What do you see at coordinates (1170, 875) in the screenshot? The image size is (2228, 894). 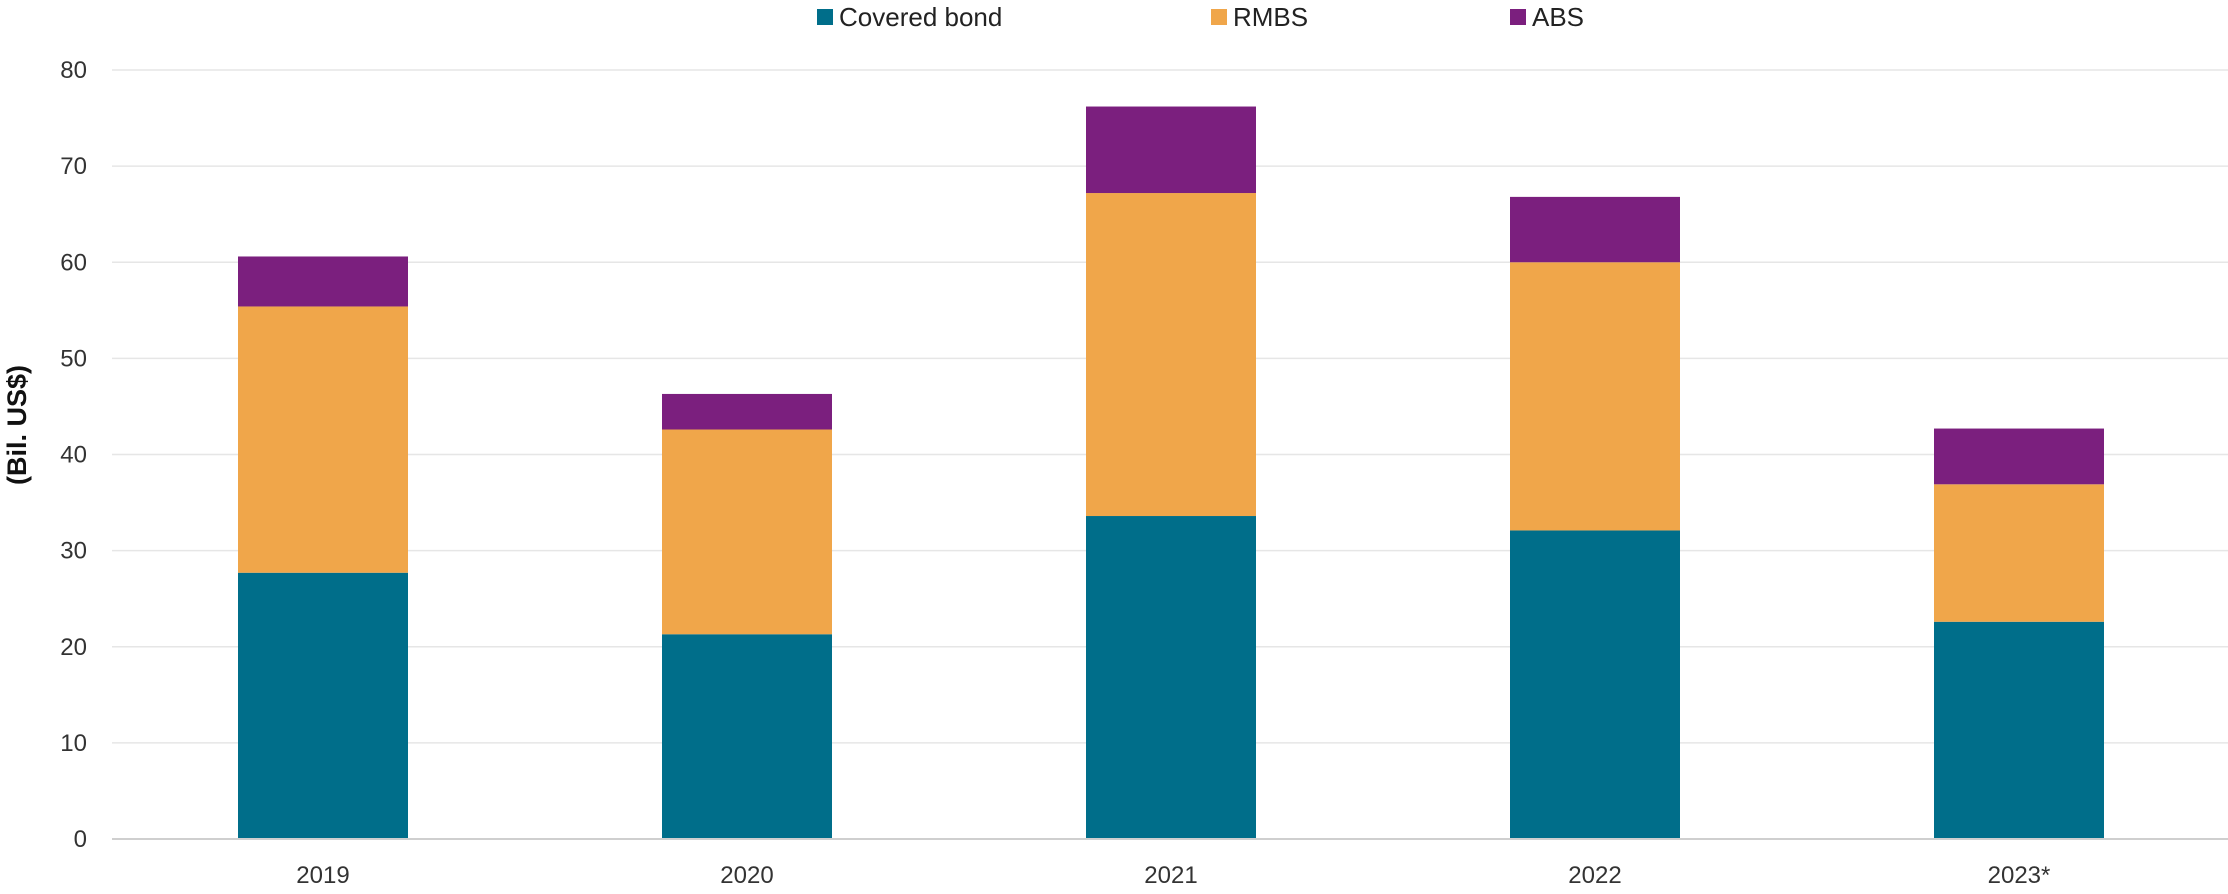 I see `x-tick-label: 2021` at bounding box center [1170, 875].